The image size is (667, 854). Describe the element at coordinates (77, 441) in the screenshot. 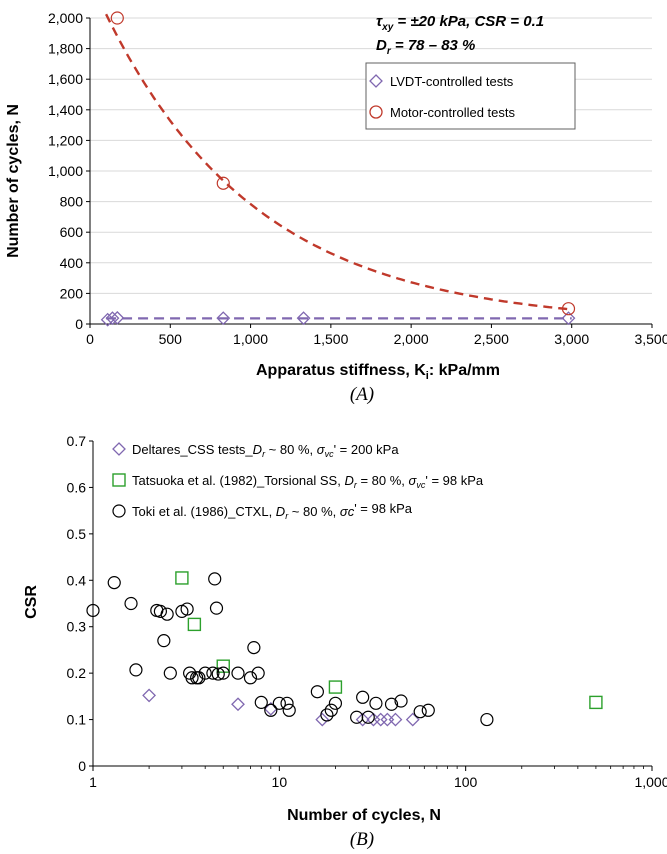

I see `panel-b-y-tick-label: 0.7` at that location.